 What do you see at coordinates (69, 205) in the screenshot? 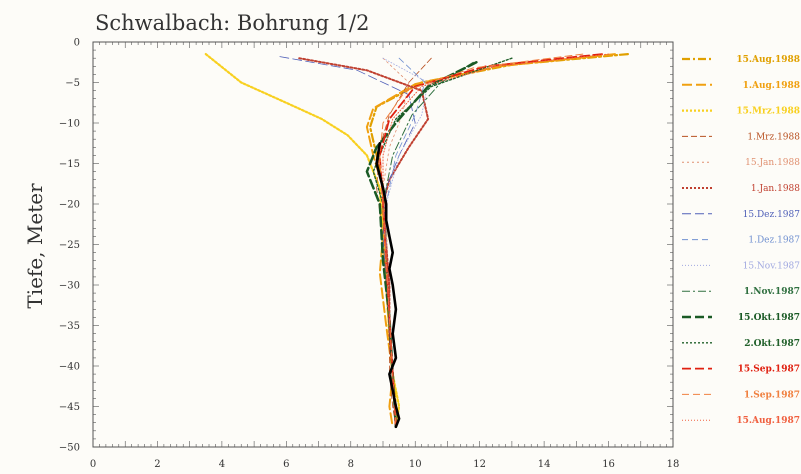
I see `y-tick-label: −20` at bounding box center [69, 205].